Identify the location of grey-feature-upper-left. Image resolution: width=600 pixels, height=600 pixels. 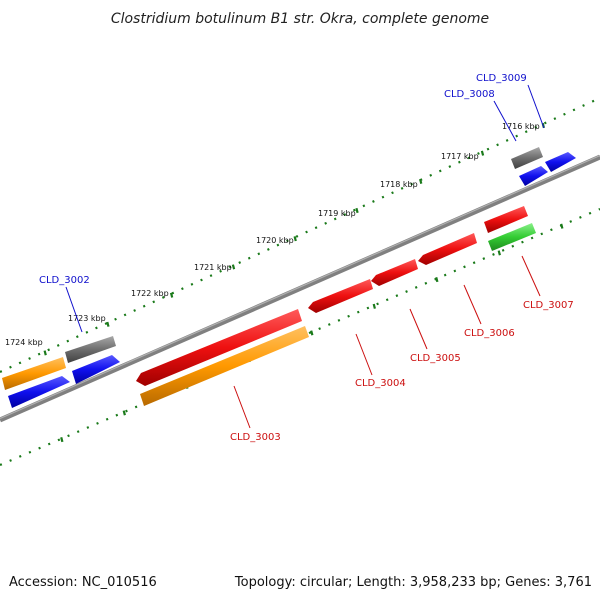
(90, 349).